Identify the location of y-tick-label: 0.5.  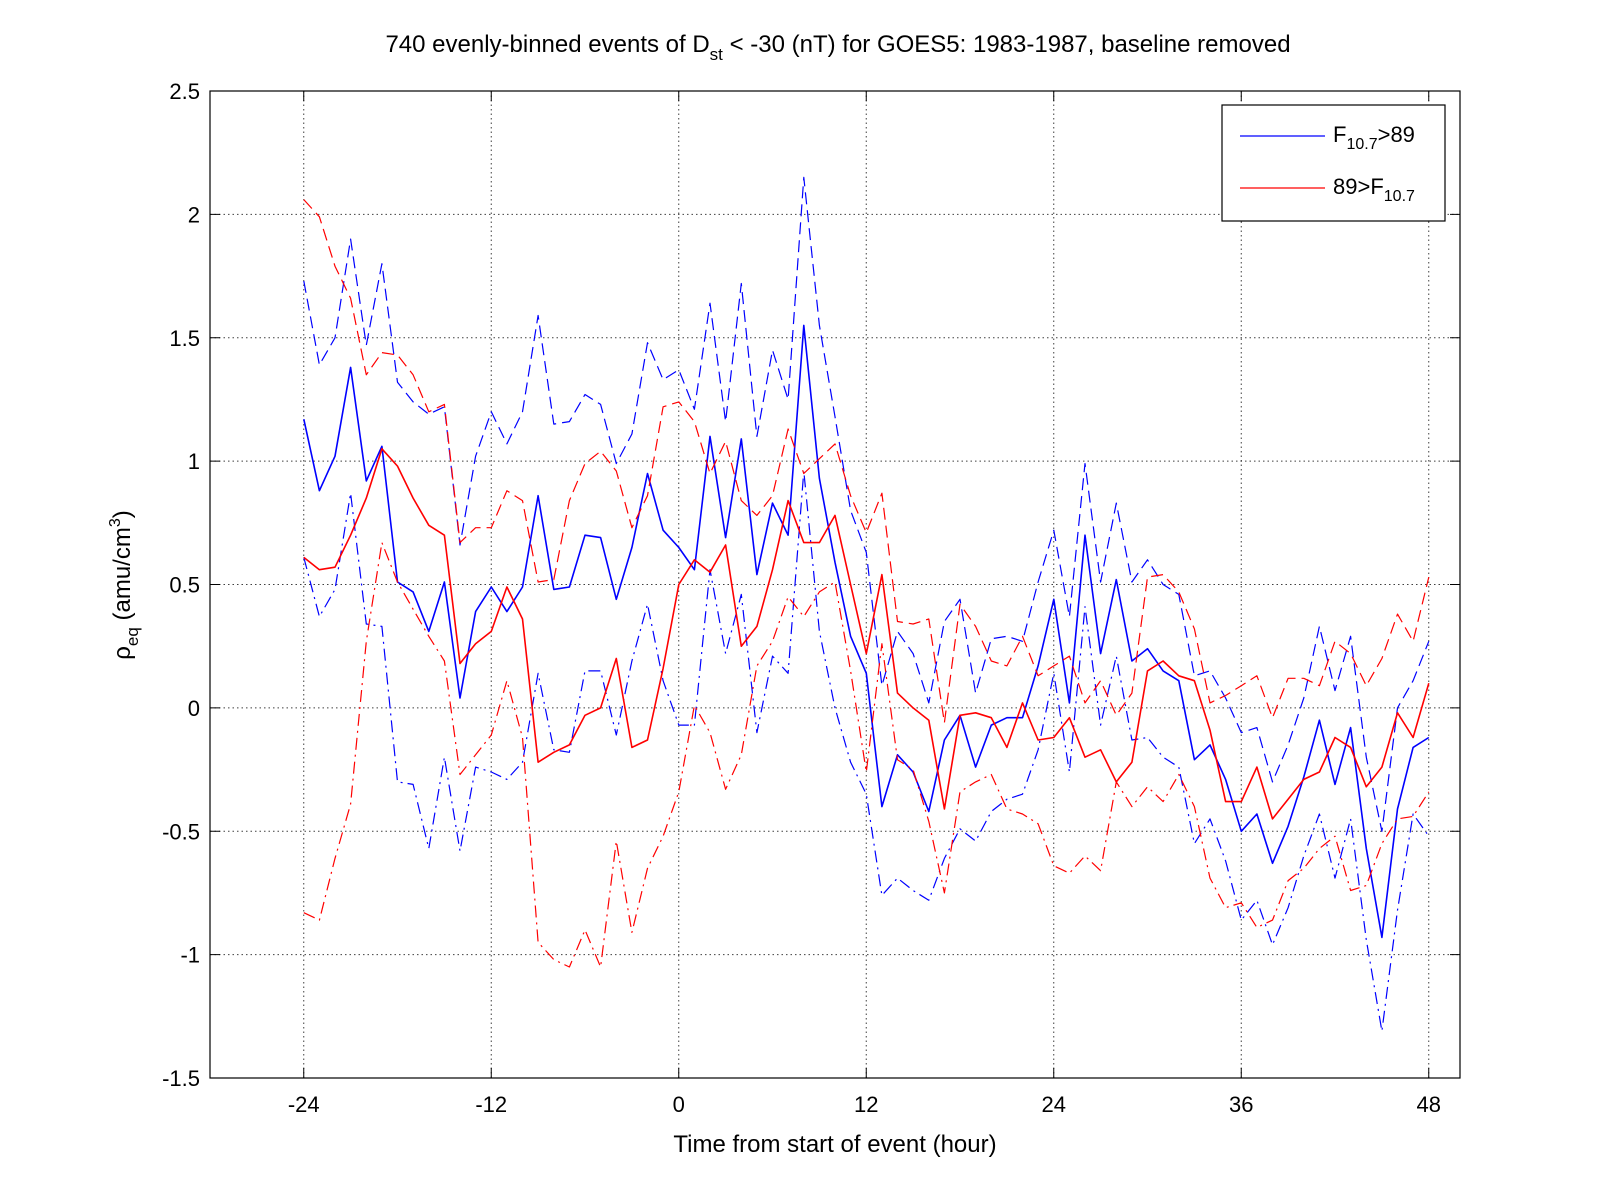
(184, 585).